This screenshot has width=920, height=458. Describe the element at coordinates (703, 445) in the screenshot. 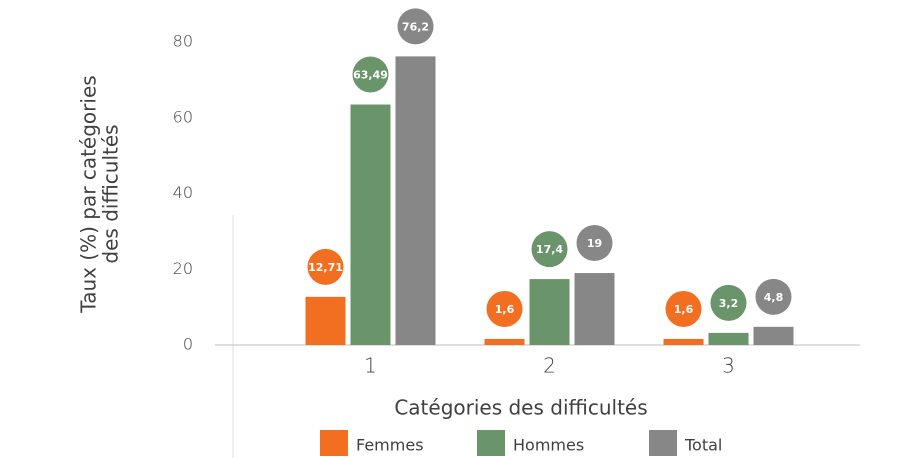

I see `legend-label: Total` at that location.